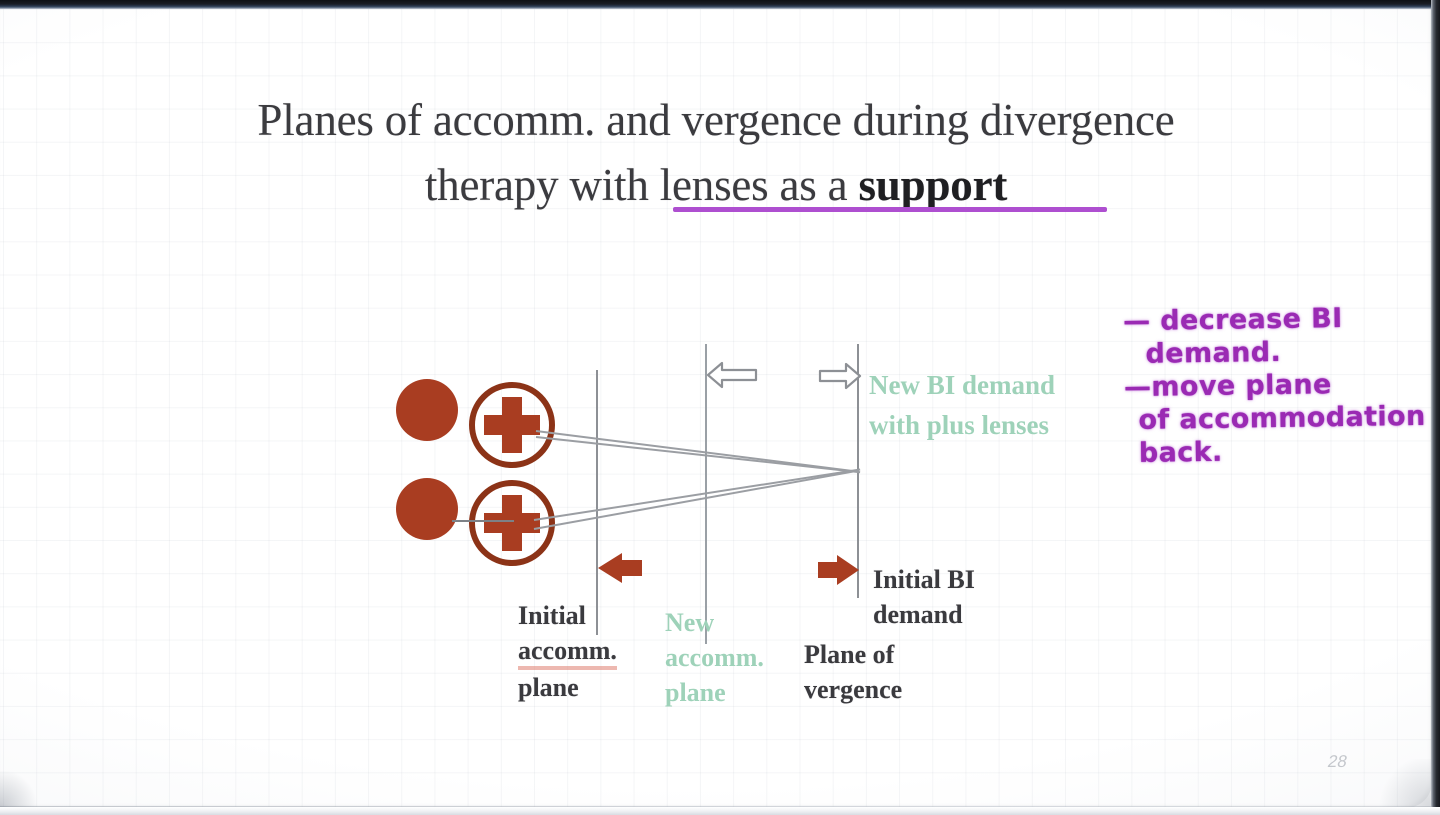 This screenshot has height=815, width=1440. Describe the element at coordinates (548, 687) in the screenshot. I see `label-initial-accomm-line3: plane` at that location.